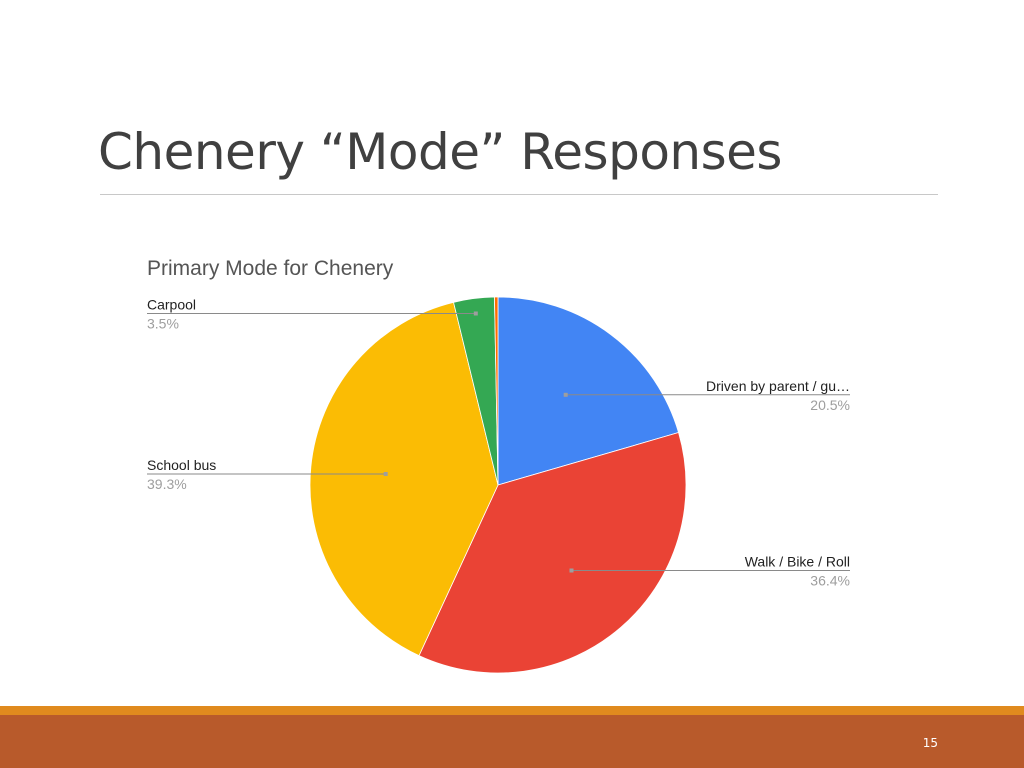  Describe the element at coordinates (830, 581) in the screenshot. I see `slice-percent-label: 36.4%` at that location.